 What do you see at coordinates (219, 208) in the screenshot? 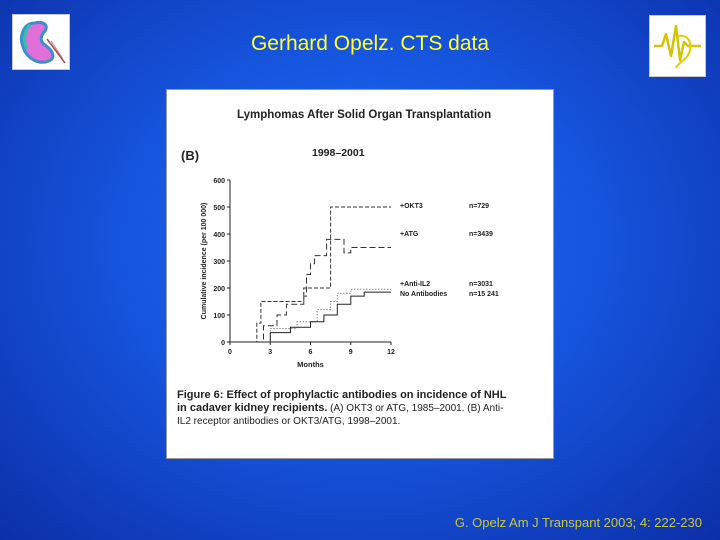
I see `y-tick-label: 500` at bounding box center [219, 208].